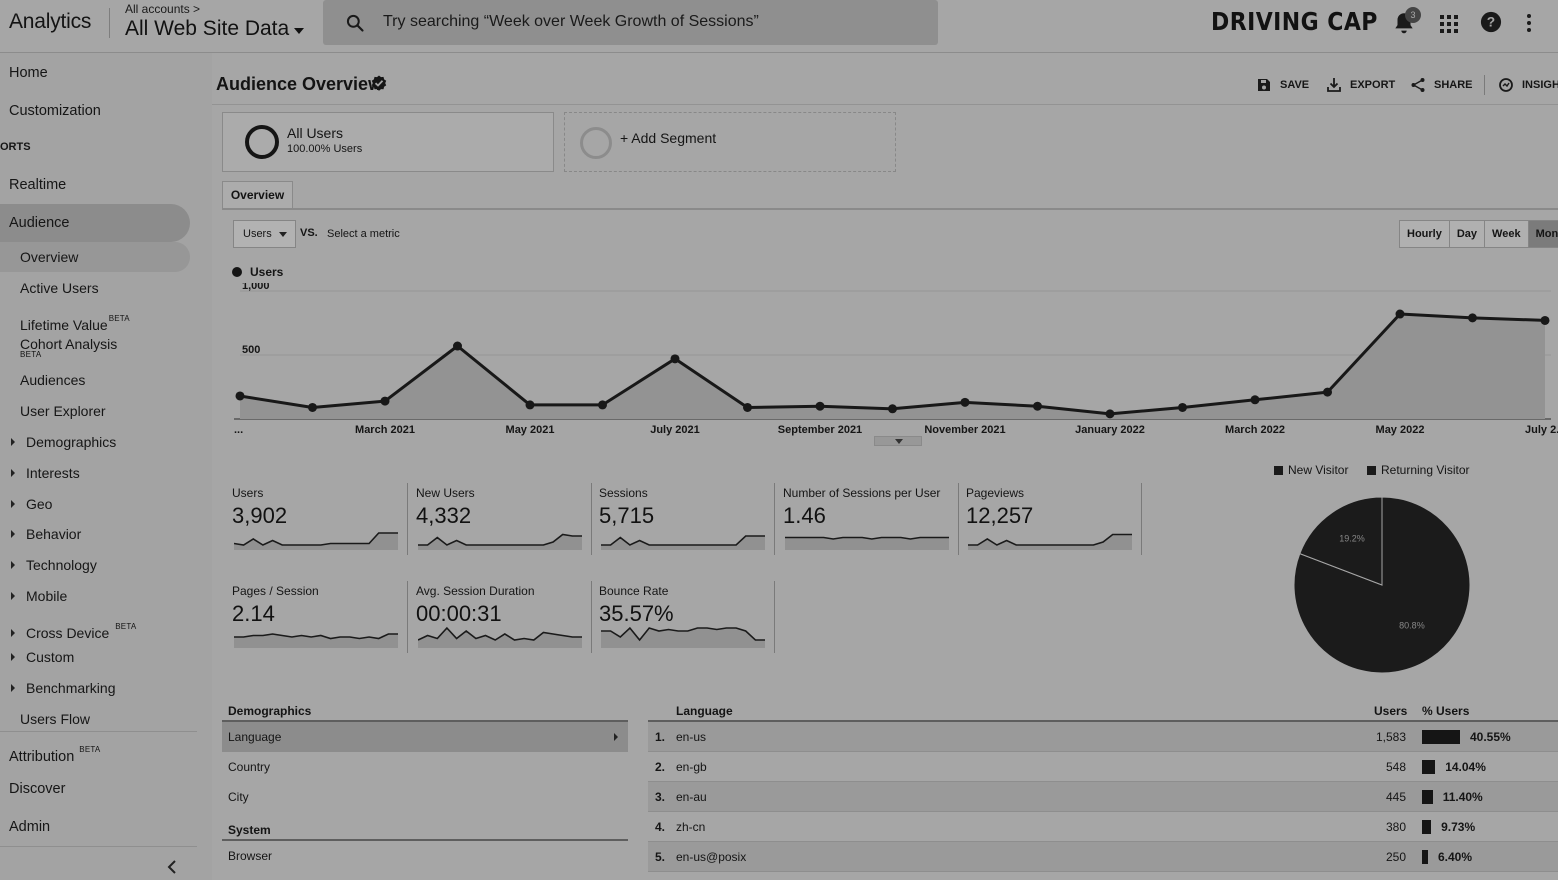  What do you see at coordinates (37, 789) in the screenshot?
I see `sidebar-item-discover: Discover` at bounding box center [37, 789].